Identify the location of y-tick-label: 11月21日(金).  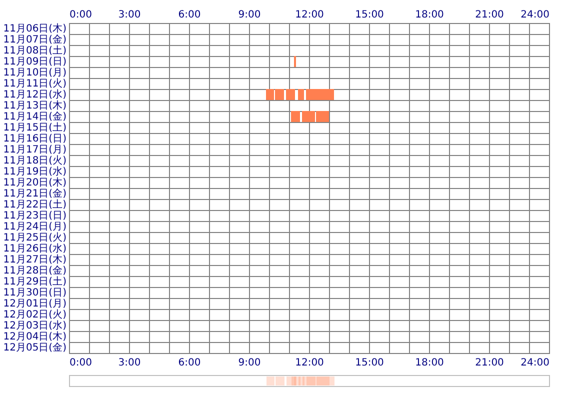
(35, 194).